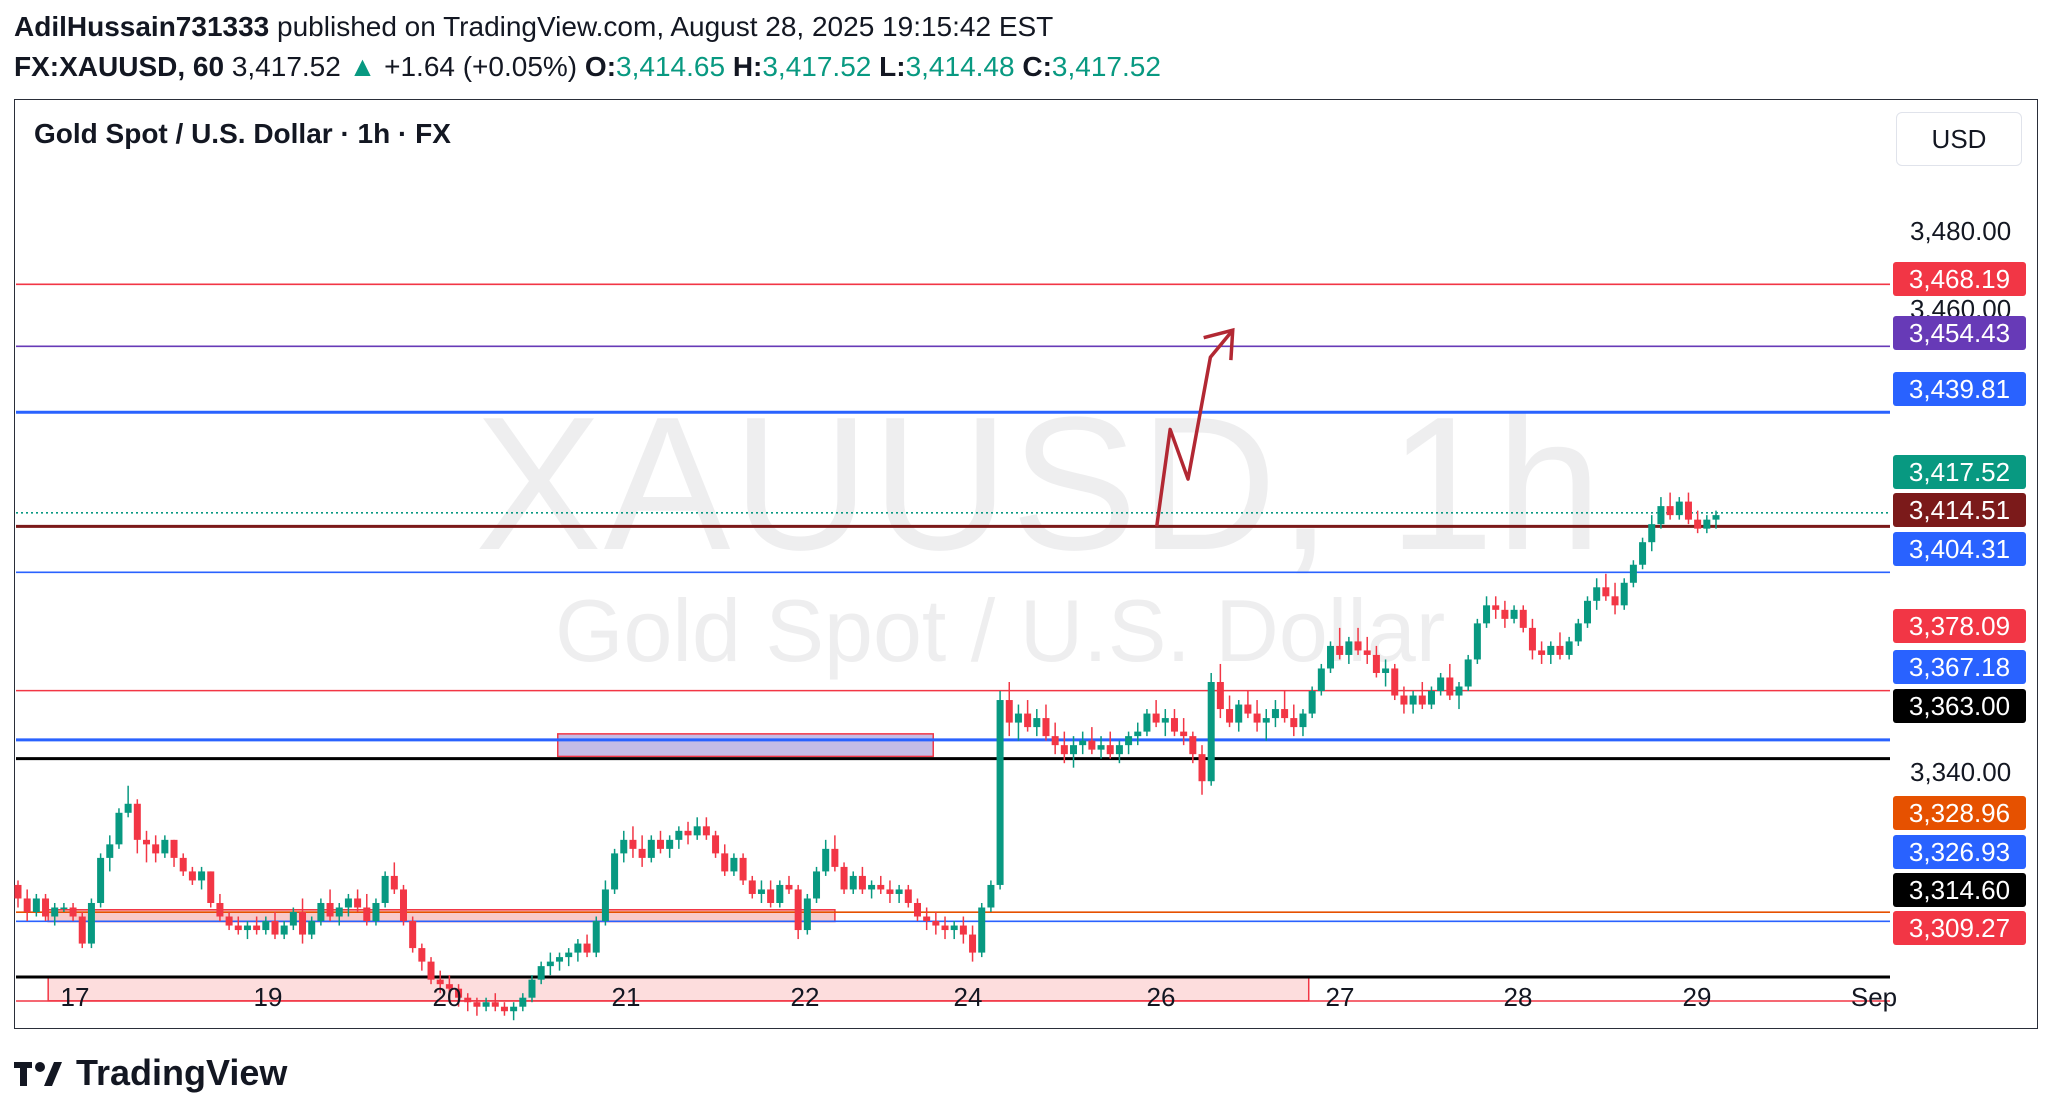 This screenshot has height=1111, width=2050. I want to click on x-tick-label: 26, so click(1161, 997).